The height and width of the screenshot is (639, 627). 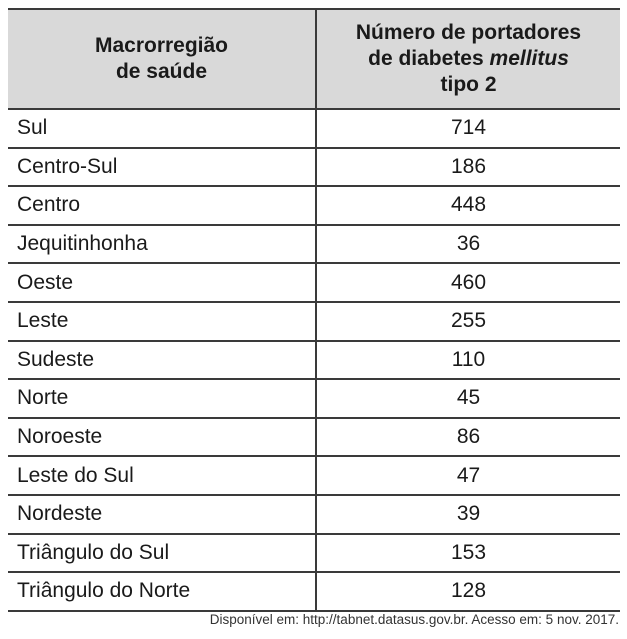 I want to click on count-cell: 714, so click(x=468, y=129).